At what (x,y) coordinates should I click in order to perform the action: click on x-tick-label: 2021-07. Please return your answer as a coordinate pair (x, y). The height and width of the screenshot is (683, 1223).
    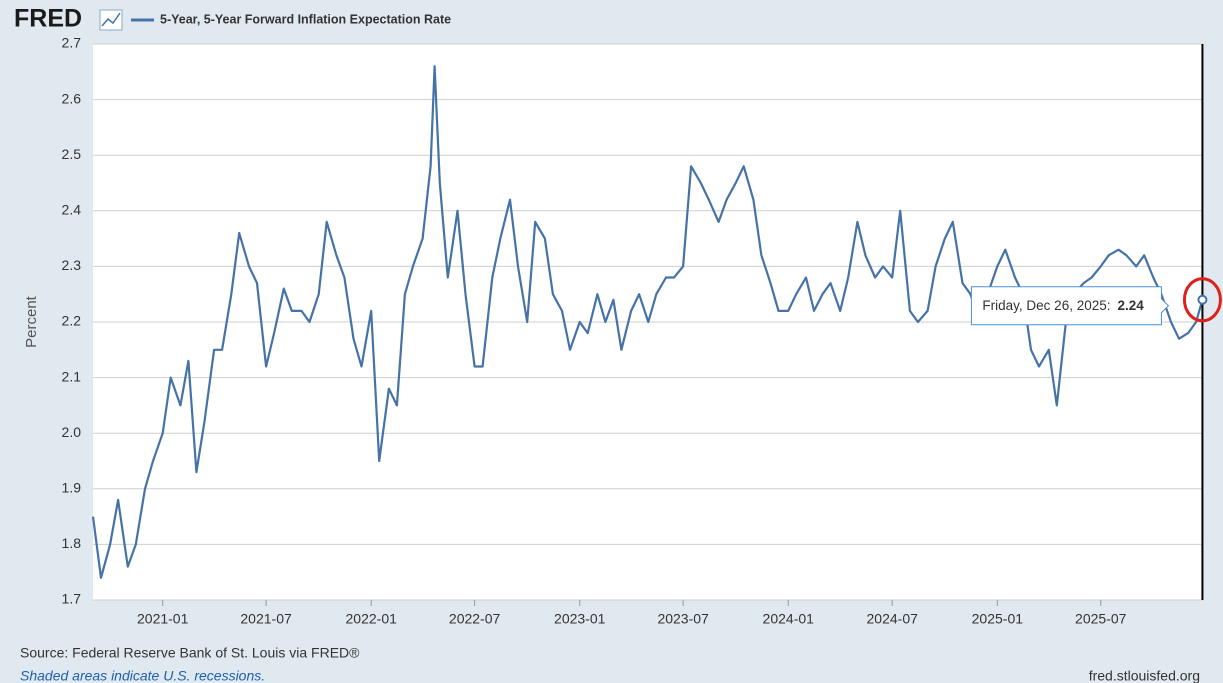
    Looking at the image, I should click on (266, 619).